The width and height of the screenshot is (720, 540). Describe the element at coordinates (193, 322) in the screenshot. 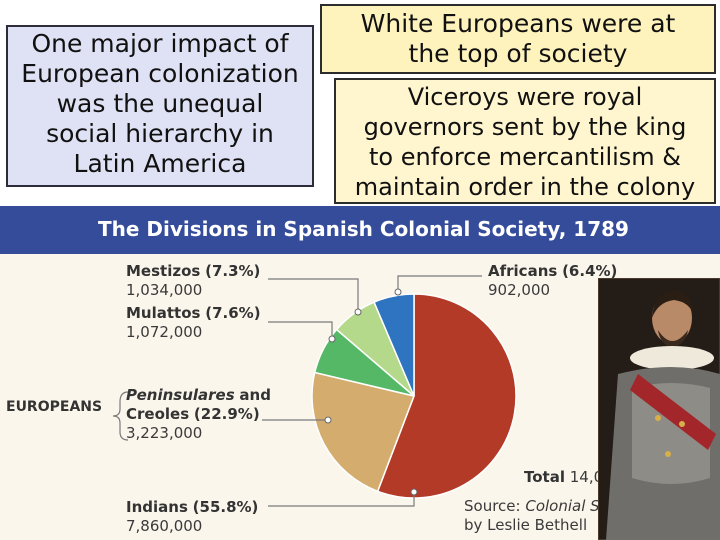

I see `label-mulattos: Mulattos (7.6%) 1,072,000` at that location.